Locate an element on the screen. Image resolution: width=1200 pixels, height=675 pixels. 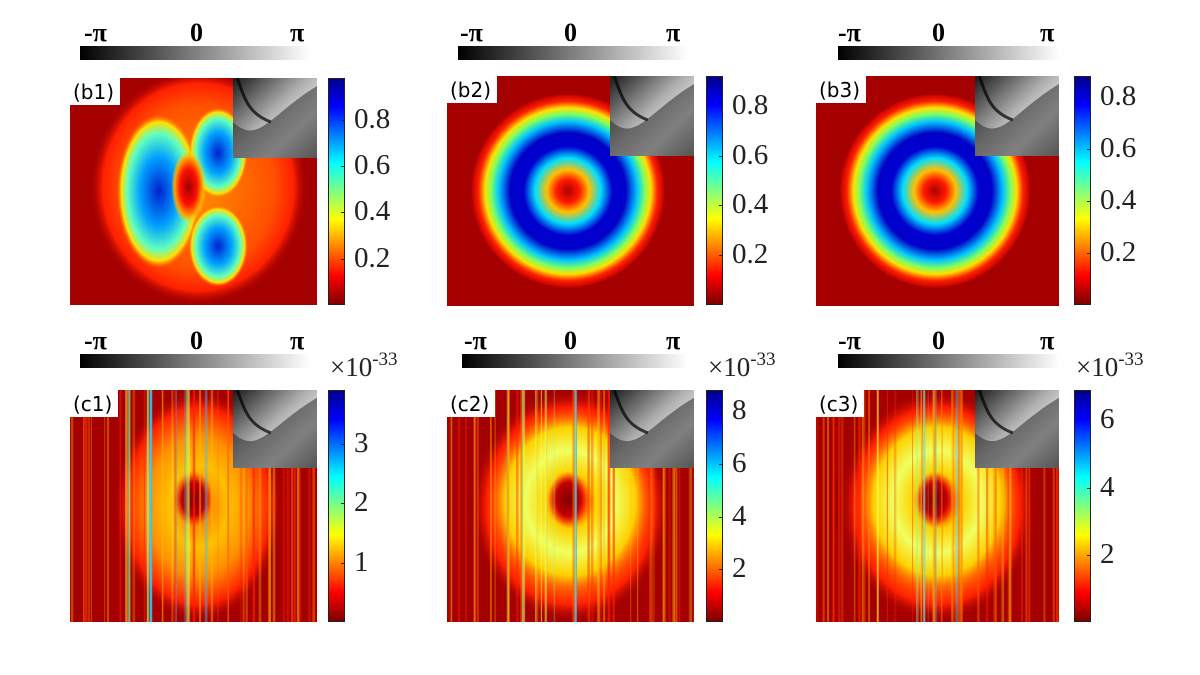
colorbar-tick-label: 0.4 is located at coordinates (1118, 199).